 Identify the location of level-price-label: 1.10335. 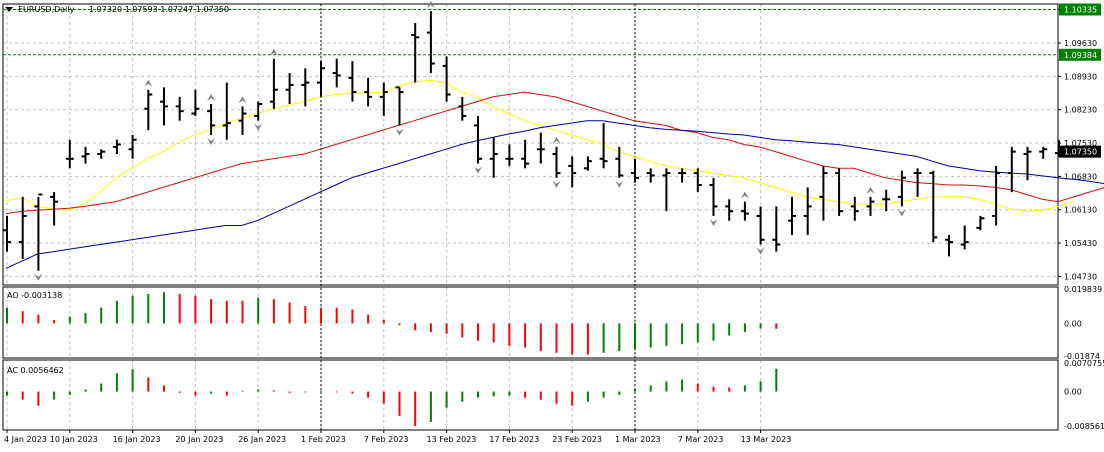
(1080, 9).